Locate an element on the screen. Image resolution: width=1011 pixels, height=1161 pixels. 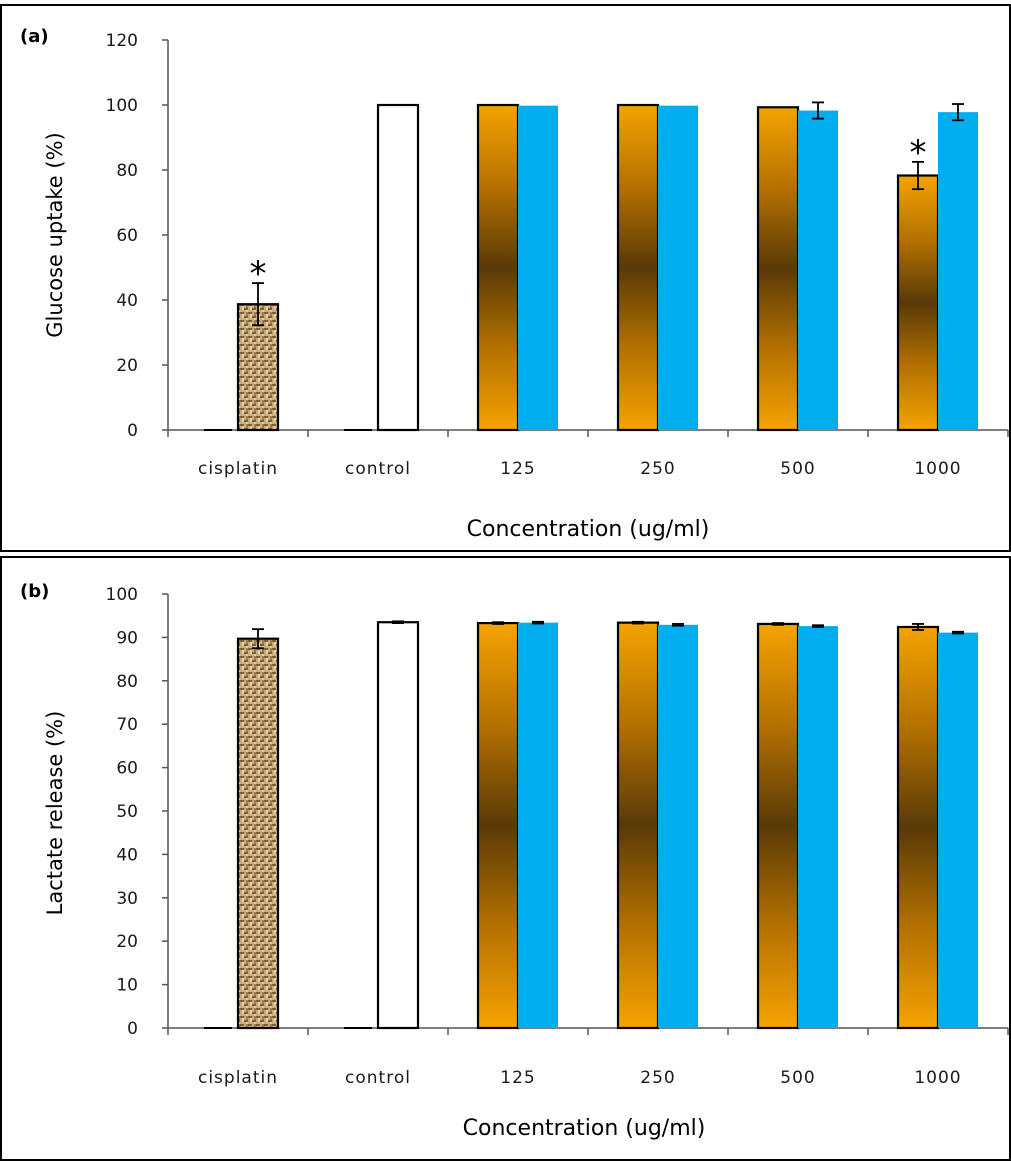
panel-b-xlabel: Concentration (ug/ml) is located at coordinates (584, 1128).